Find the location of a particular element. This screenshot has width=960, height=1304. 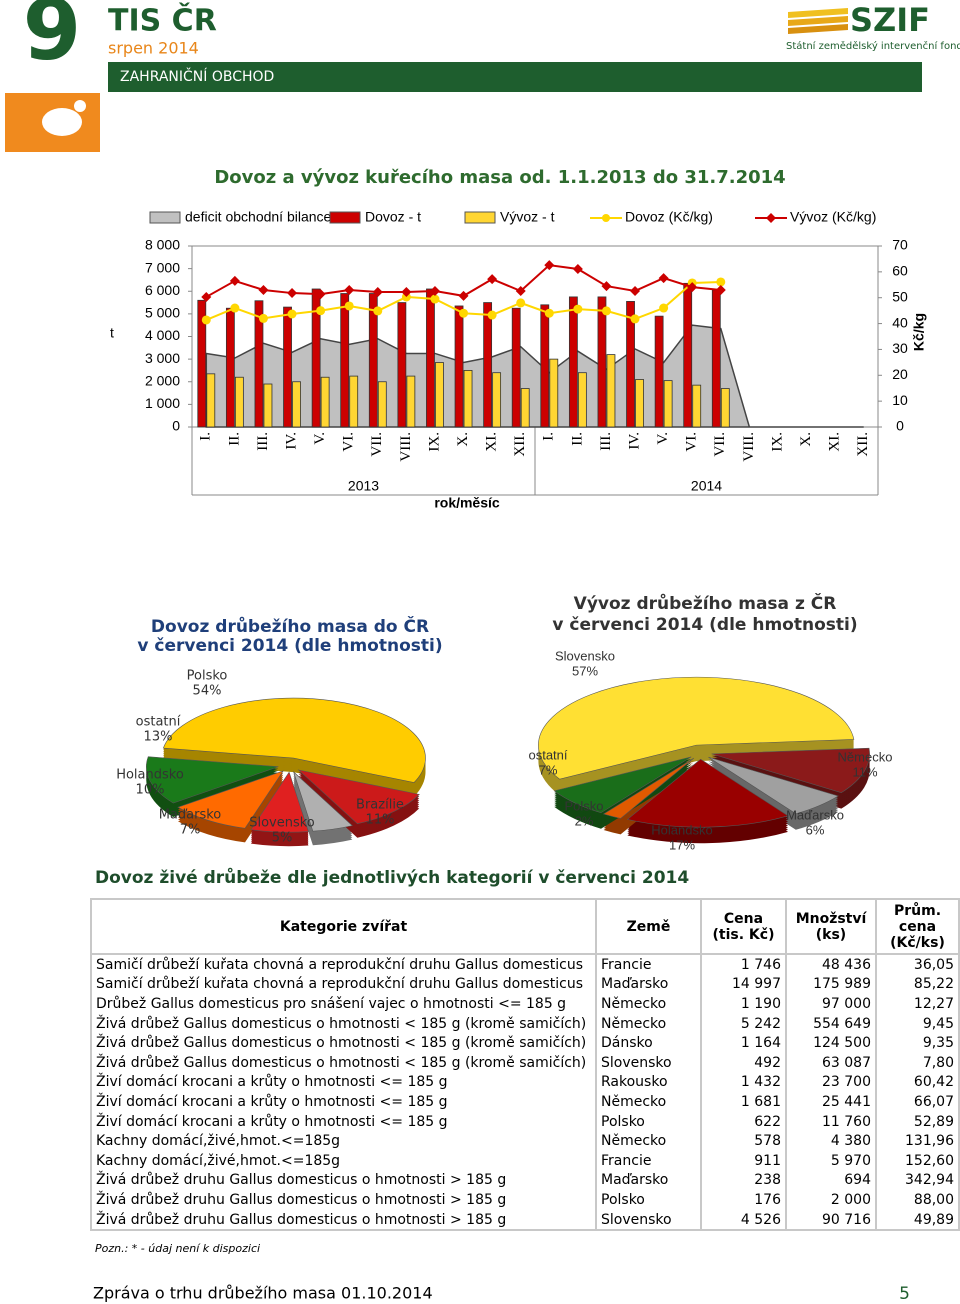

y-tick-label: 0 is located at coordinates (176, 426).